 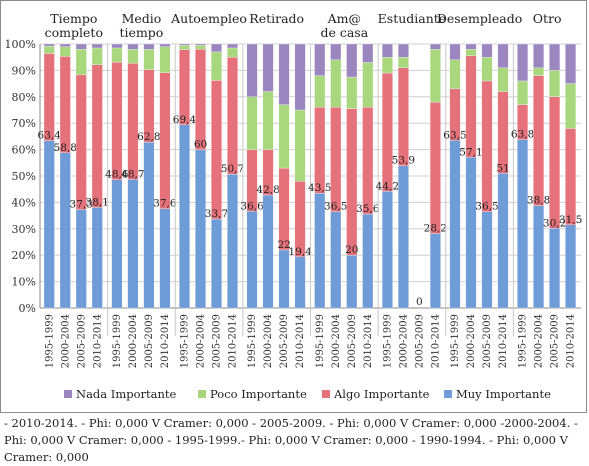 What do you see at coordinates (50, 136) in the screenshot?
I see `data-label: 63,4` at bounding box center [50, 136].